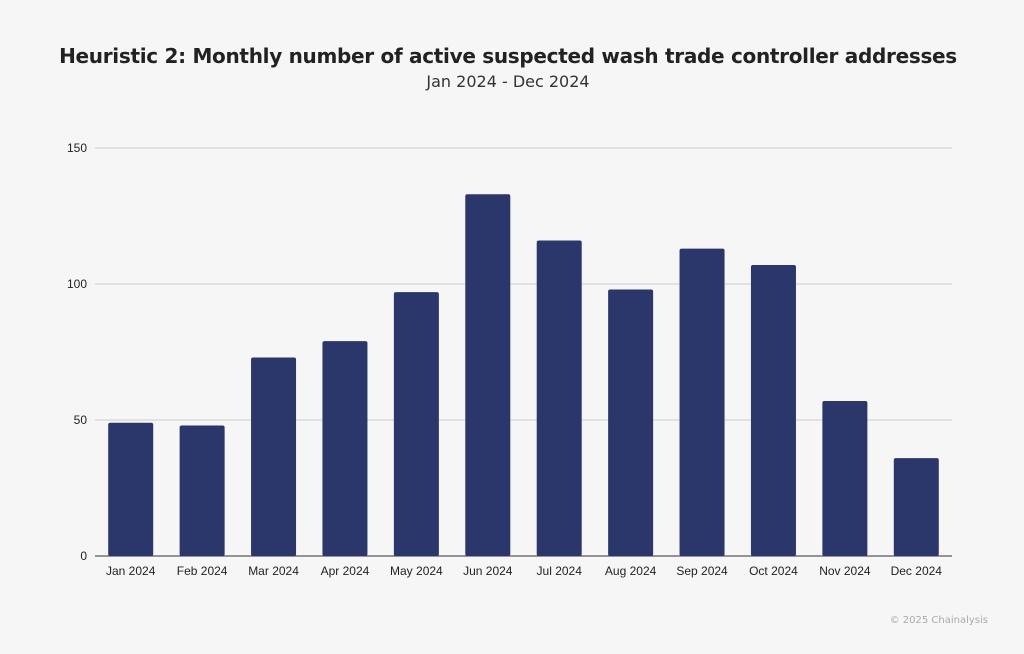 Image resolution: width=1024 pixels, height=654 pixels. Describe the element at coordinates (81, 420) in the screenshot. I see `y-tick-label: 50` at that location.